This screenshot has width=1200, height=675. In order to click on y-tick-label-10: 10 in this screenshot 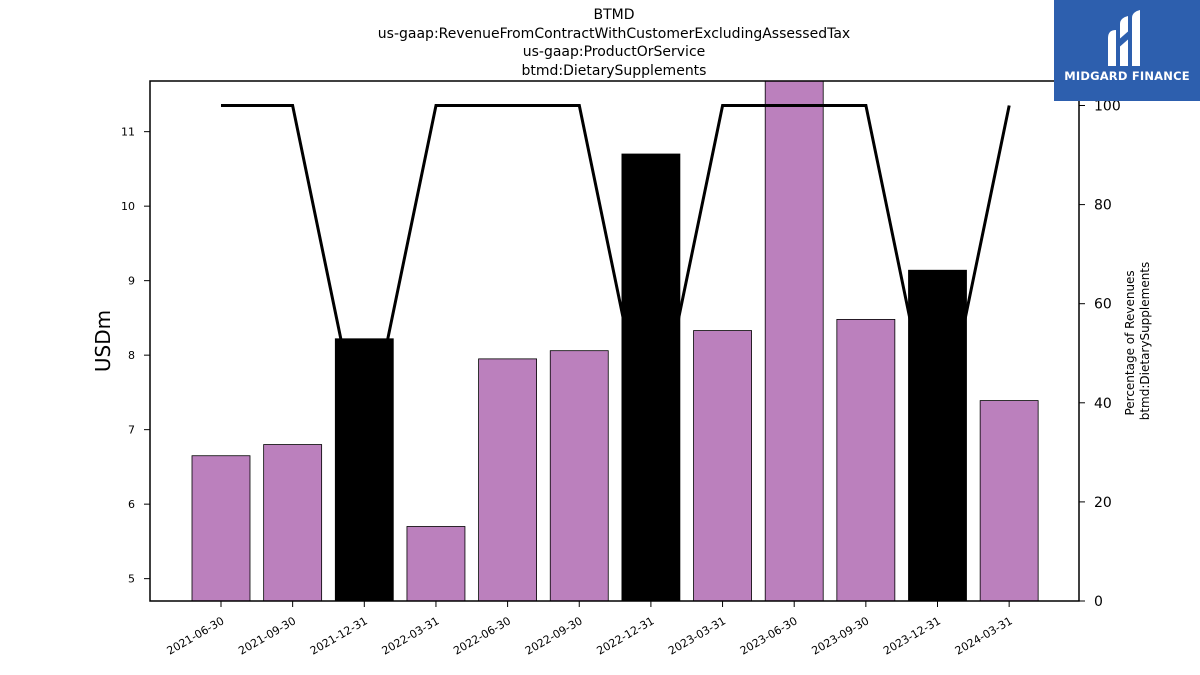, I will do `click(128, 206)`.